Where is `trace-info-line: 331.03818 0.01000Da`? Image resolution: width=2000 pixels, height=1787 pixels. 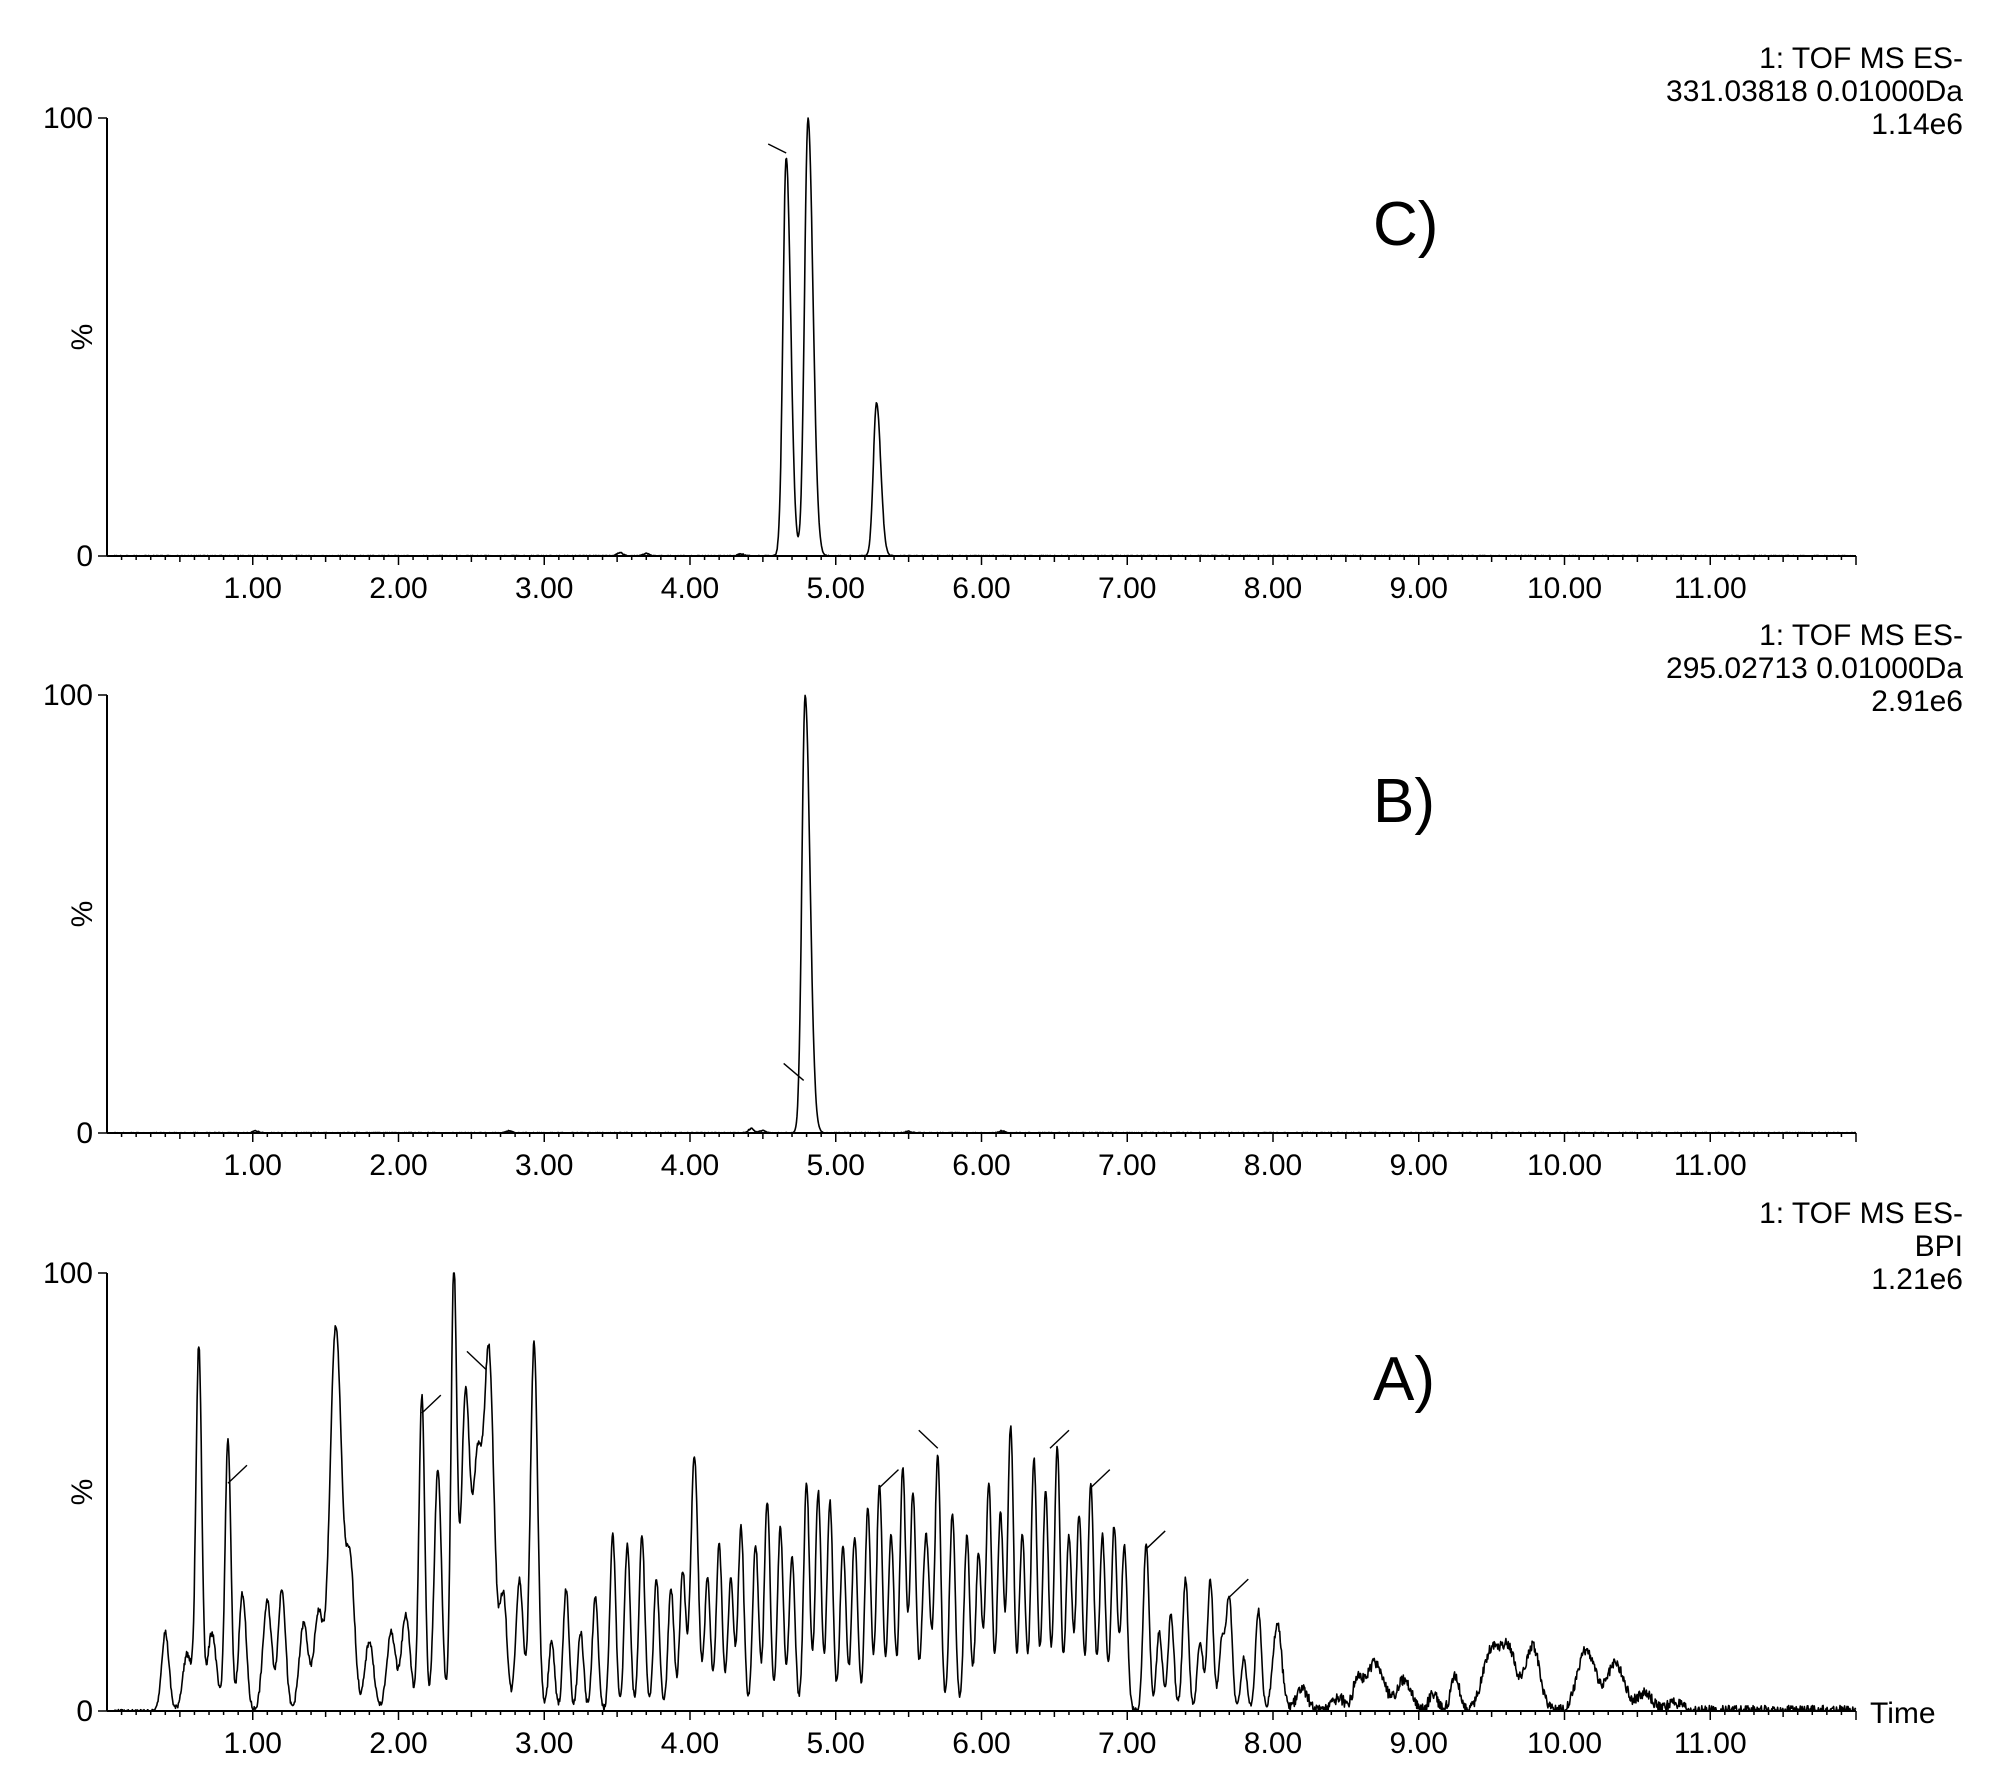
trace-info-line: 331.03818 0.01000Da is located at coordinates (1814, 91).